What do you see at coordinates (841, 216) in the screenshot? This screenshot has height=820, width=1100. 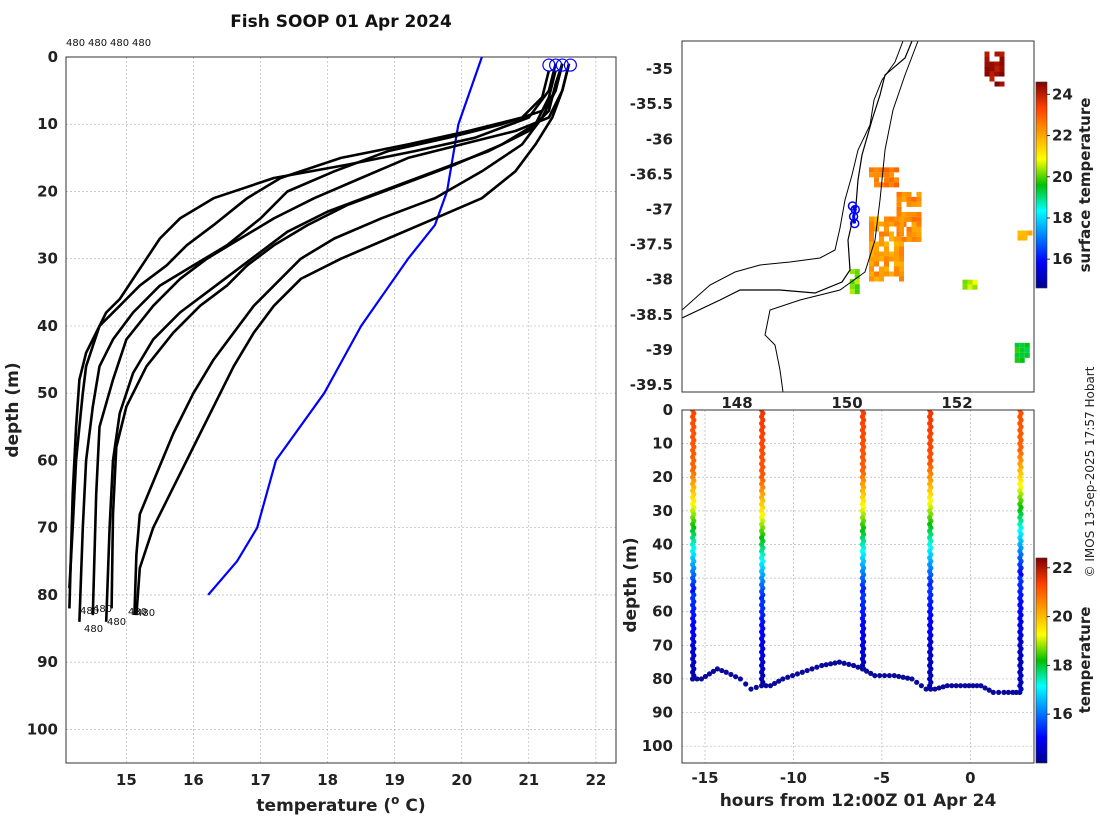 I see `depth-contour` at bounding box center [841, 216].